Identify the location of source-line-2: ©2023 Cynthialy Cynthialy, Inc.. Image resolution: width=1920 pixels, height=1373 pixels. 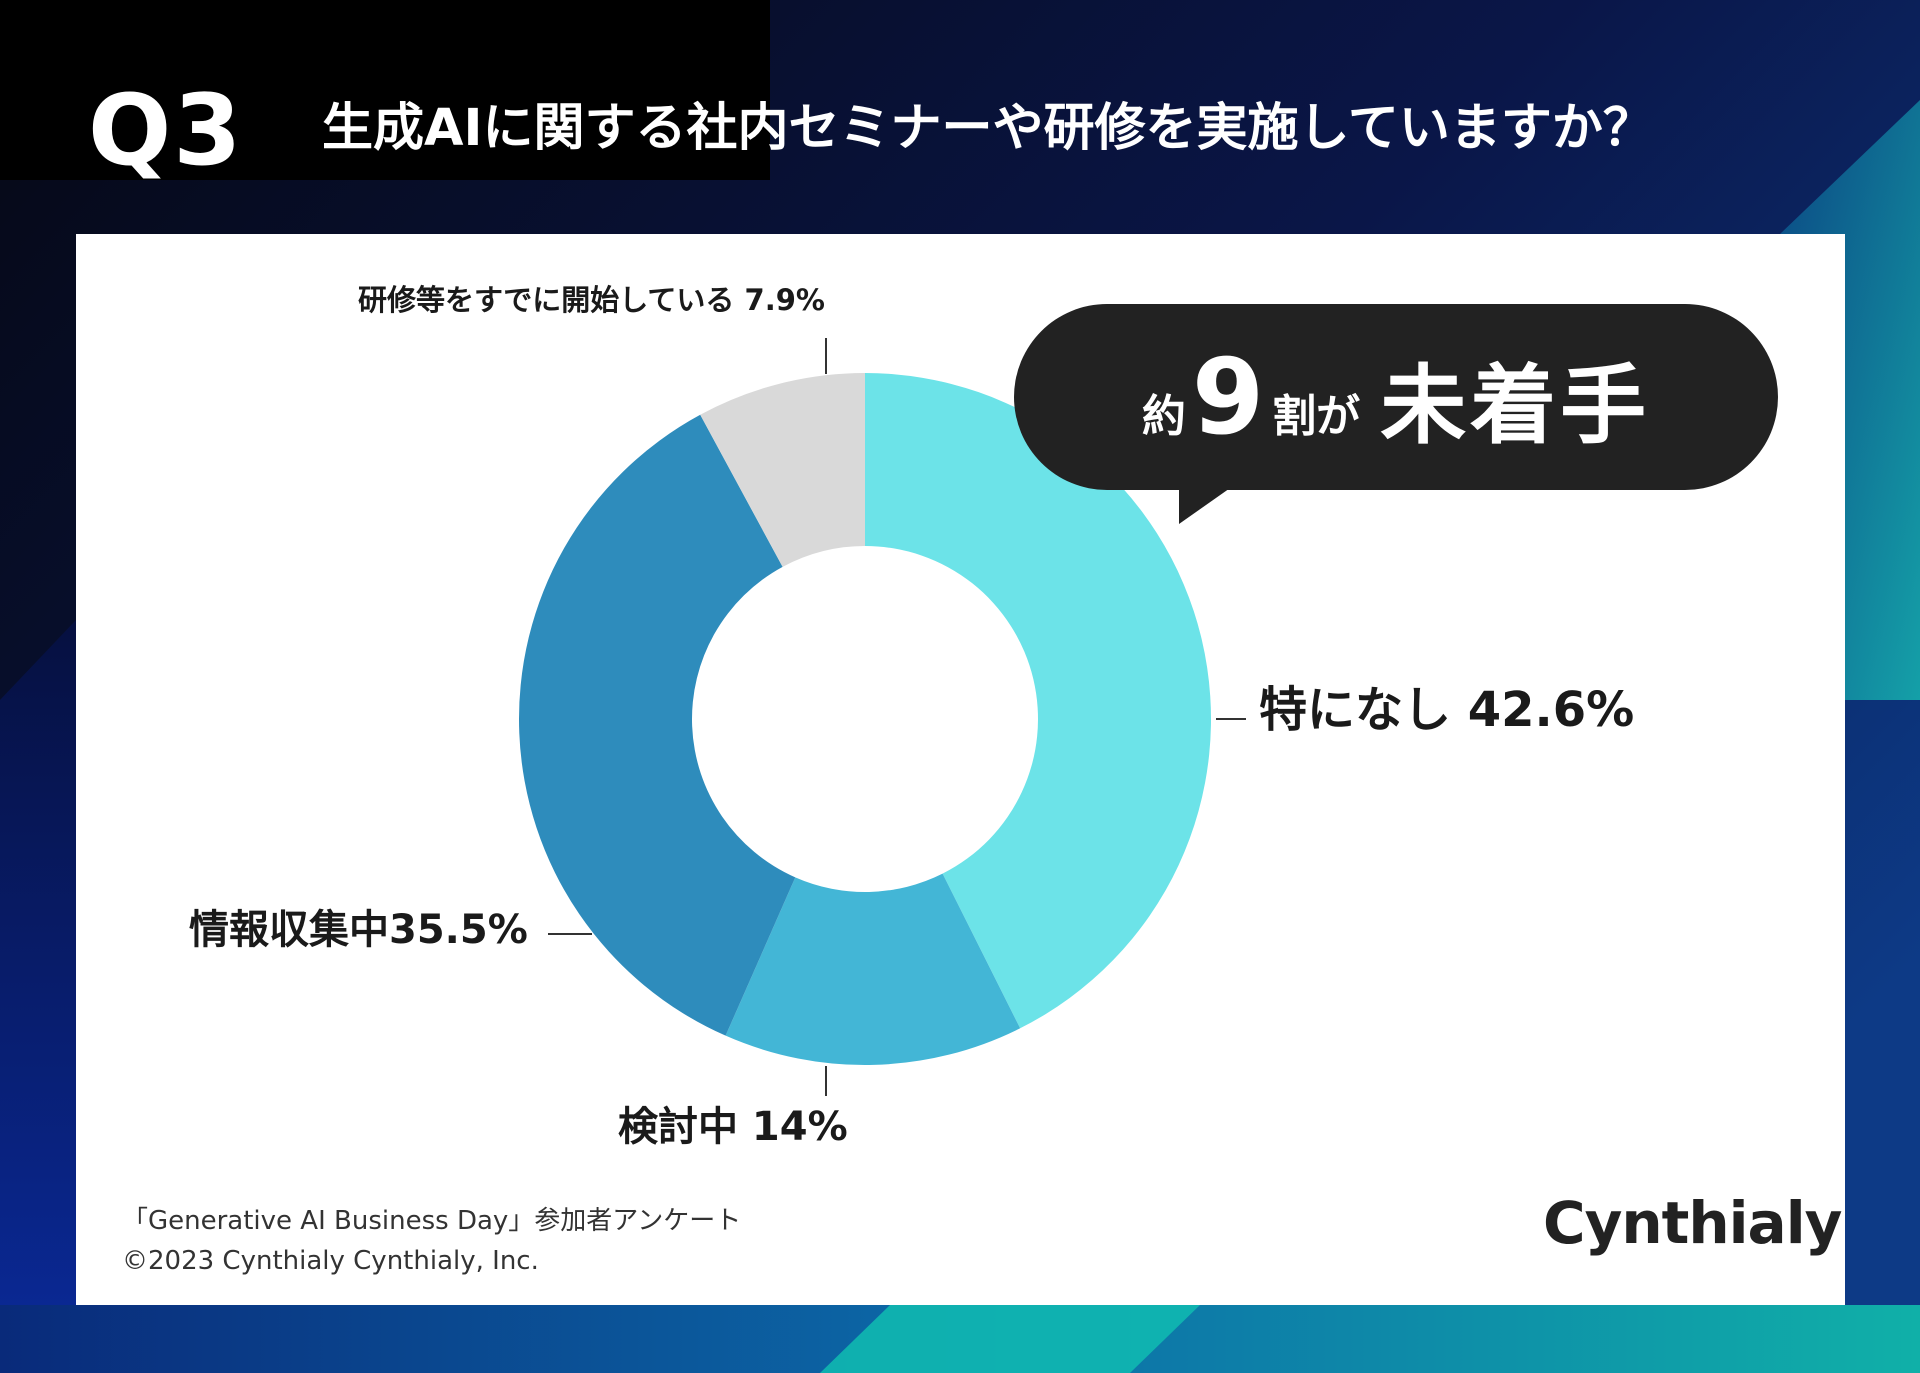
(330, 1261).